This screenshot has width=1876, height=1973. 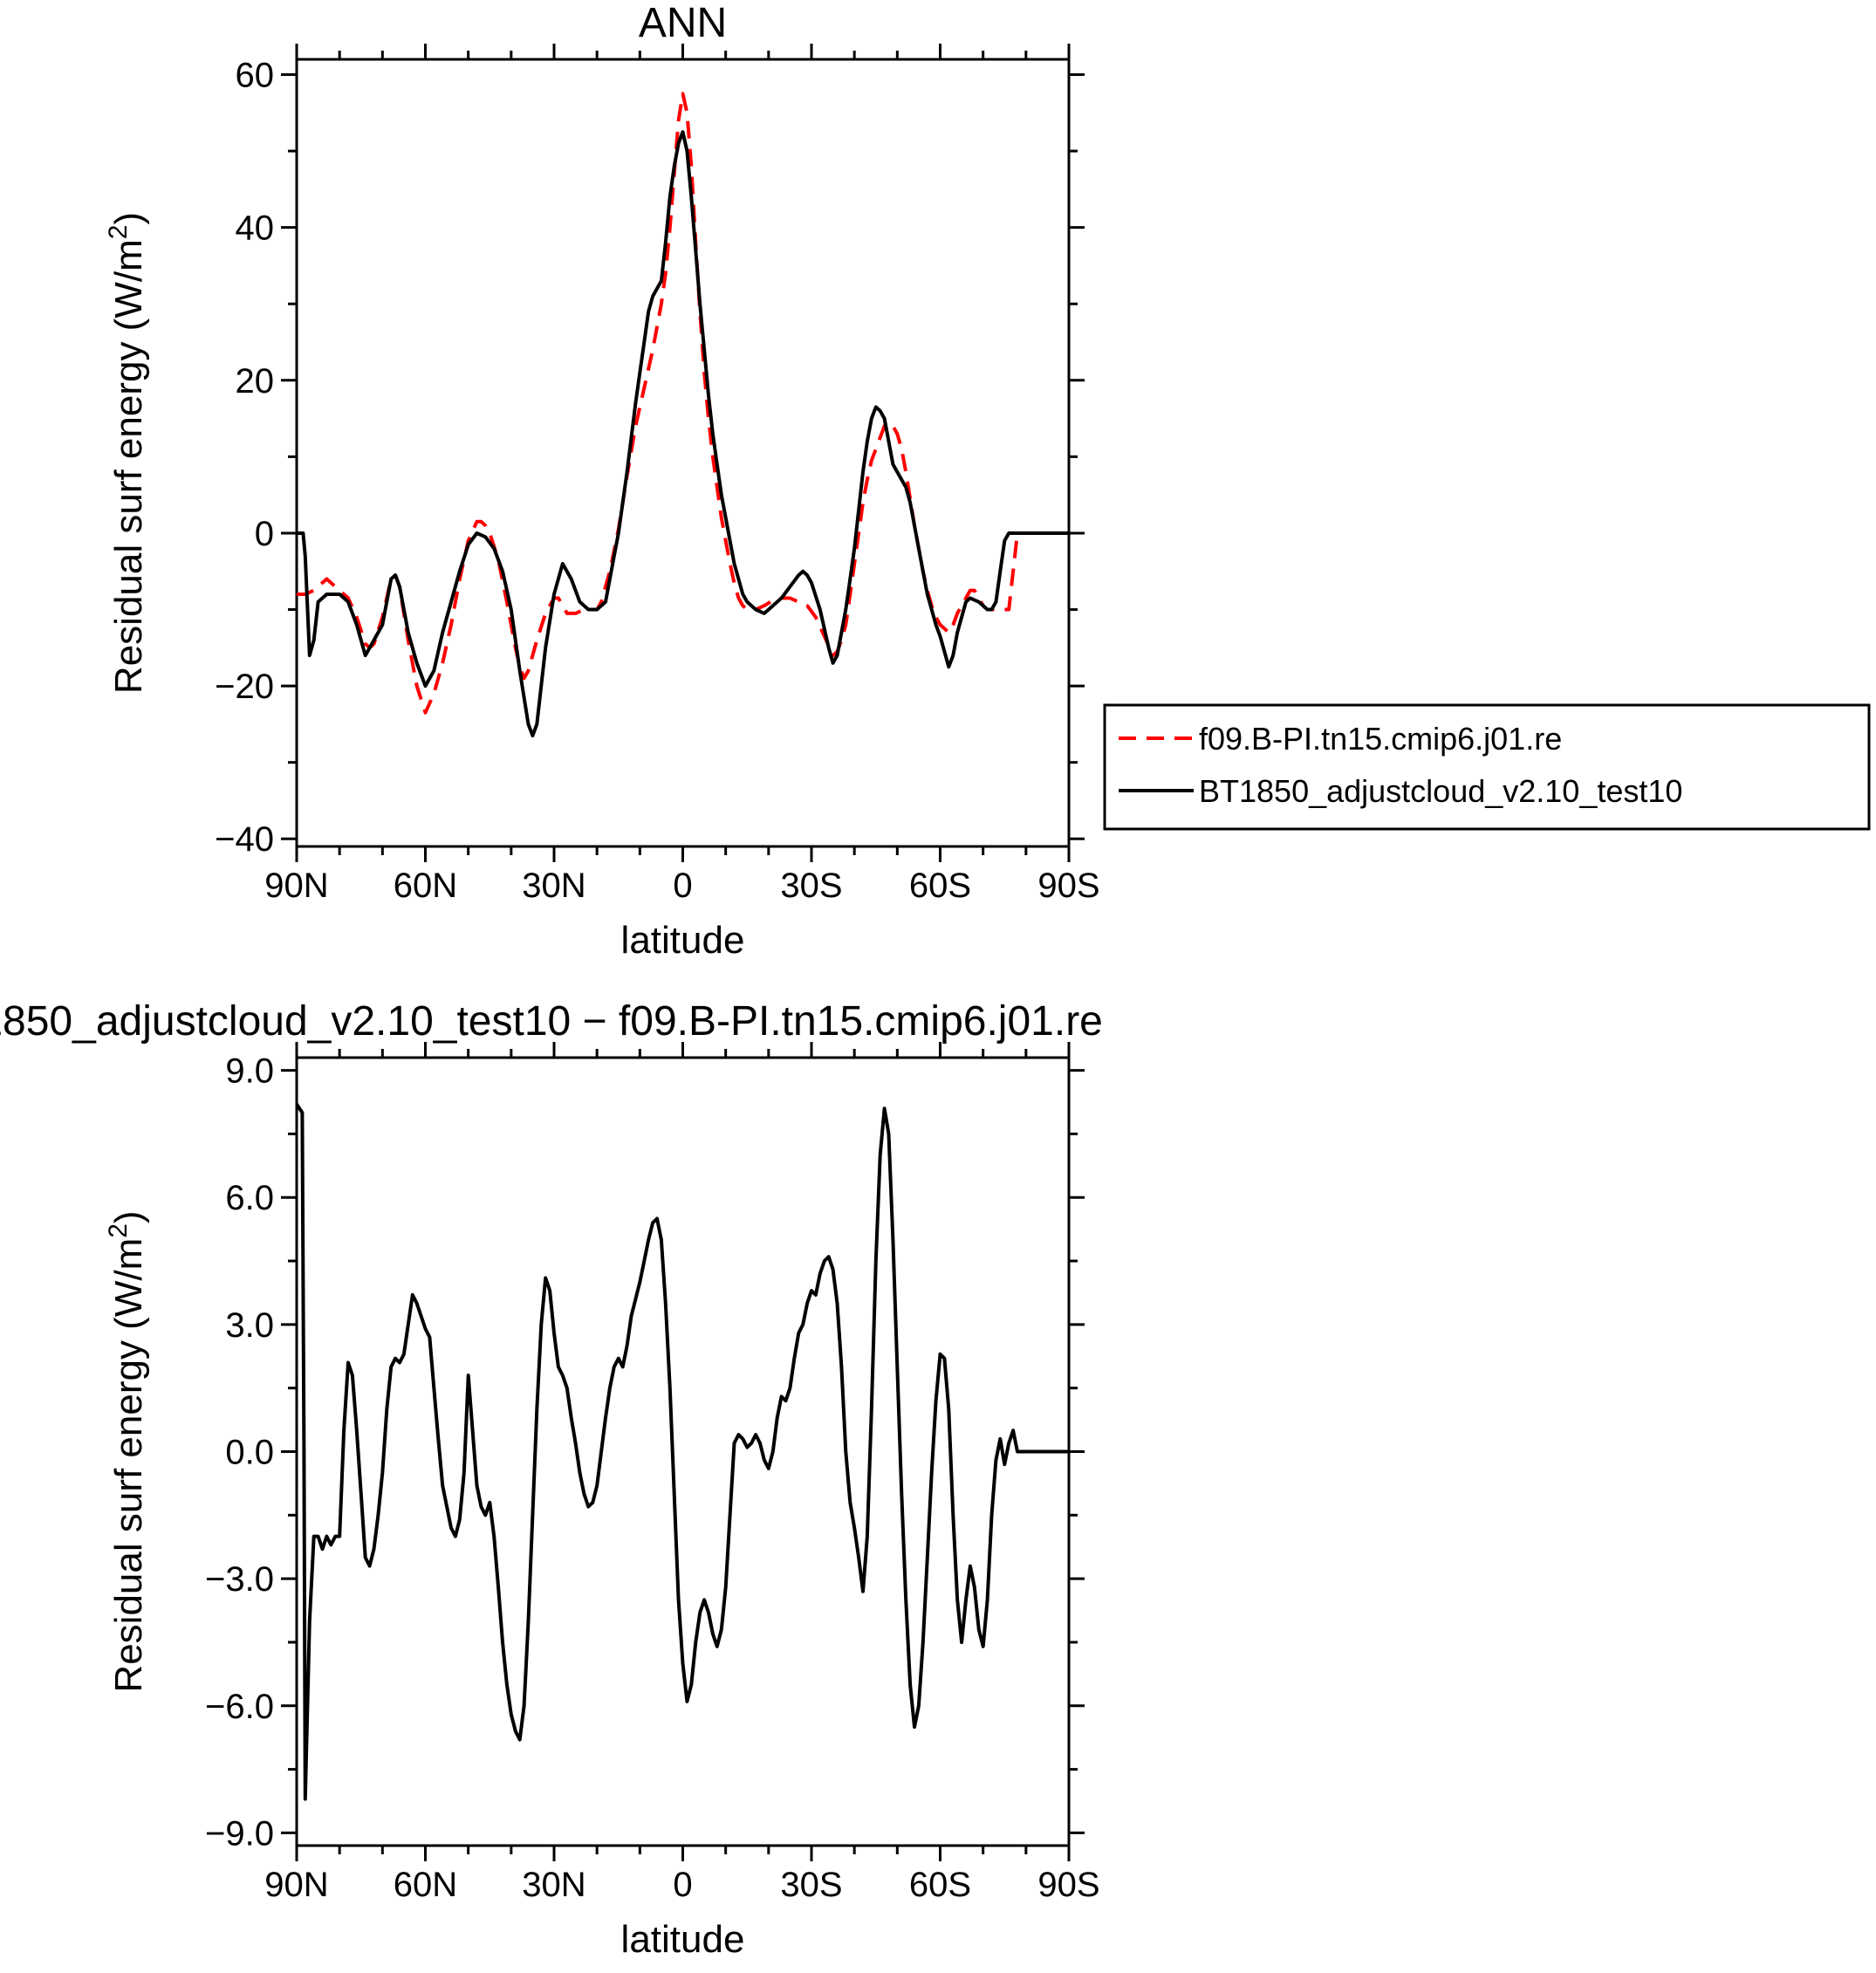 I want to click on legend-entry-label-bt1850: BT1850_adjustcloud_v2.10_test10, so click(x=1440, y=791).